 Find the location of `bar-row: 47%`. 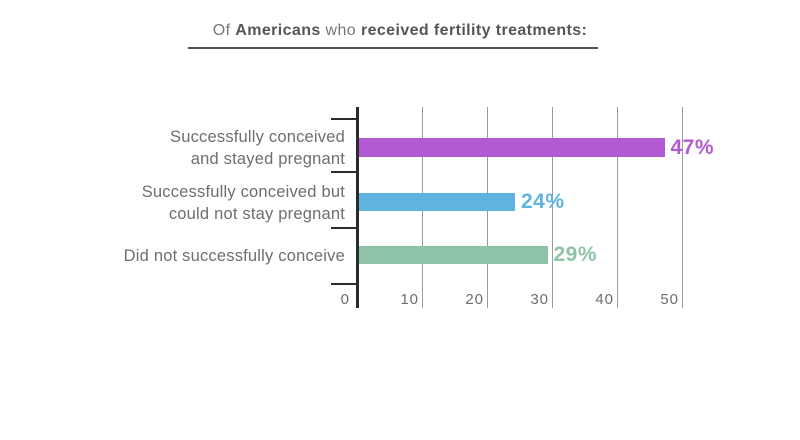

bar-row: 47% is located at coordinates (537, 147).